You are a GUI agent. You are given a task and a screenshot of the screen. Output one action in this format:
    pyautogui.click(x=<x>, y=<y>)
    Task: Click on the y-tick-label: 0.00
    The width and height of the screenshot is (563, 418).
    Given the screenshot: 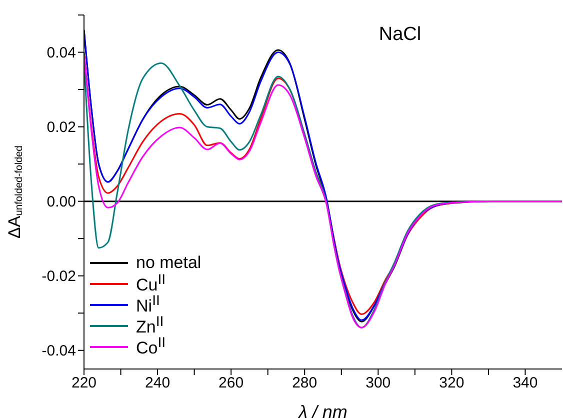 What is the action you would take?
    pyautogui.click(x=61, y=202)
    